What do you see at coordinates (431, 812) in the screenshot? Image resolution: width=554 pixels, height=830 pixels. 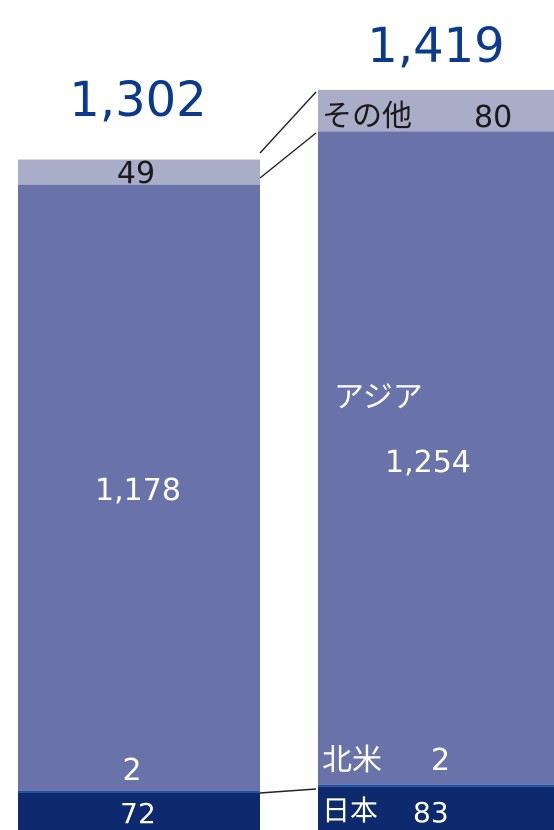 I see `bar-2-japan-value-label: 83` at bounding box center [431, 812].